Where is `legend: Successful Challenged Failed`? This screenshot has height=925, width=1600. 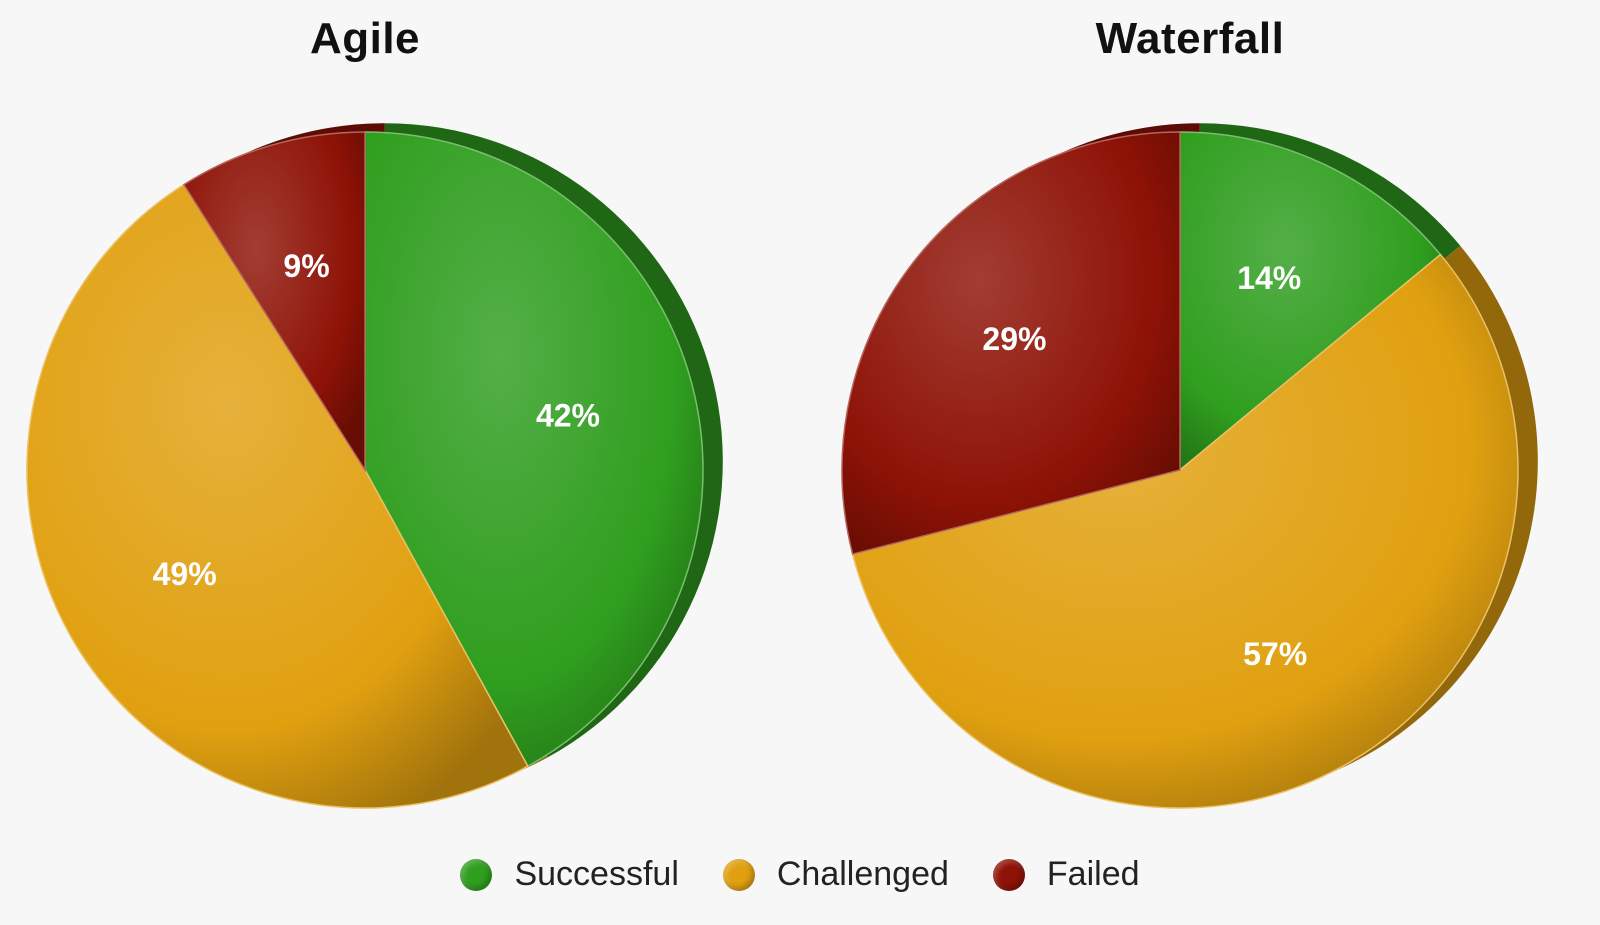
legend: Successful Challenged Failed is located at coordinates (800, 874).